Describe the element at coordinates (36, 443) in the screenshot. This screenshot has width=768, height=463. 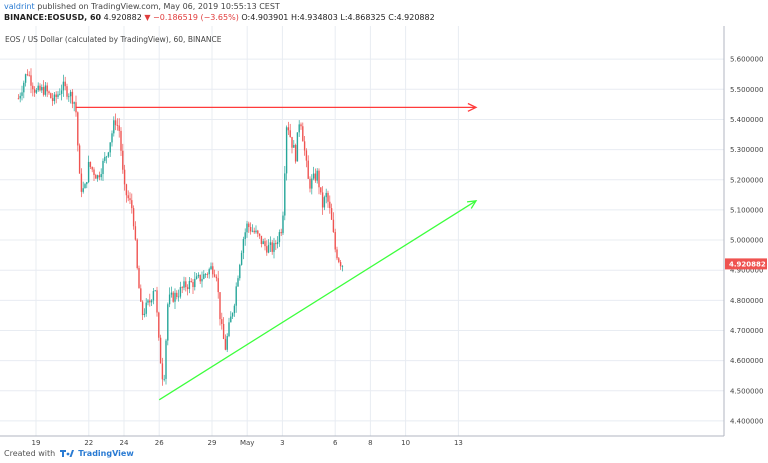
I see `x-tick-label: 19` at that location.